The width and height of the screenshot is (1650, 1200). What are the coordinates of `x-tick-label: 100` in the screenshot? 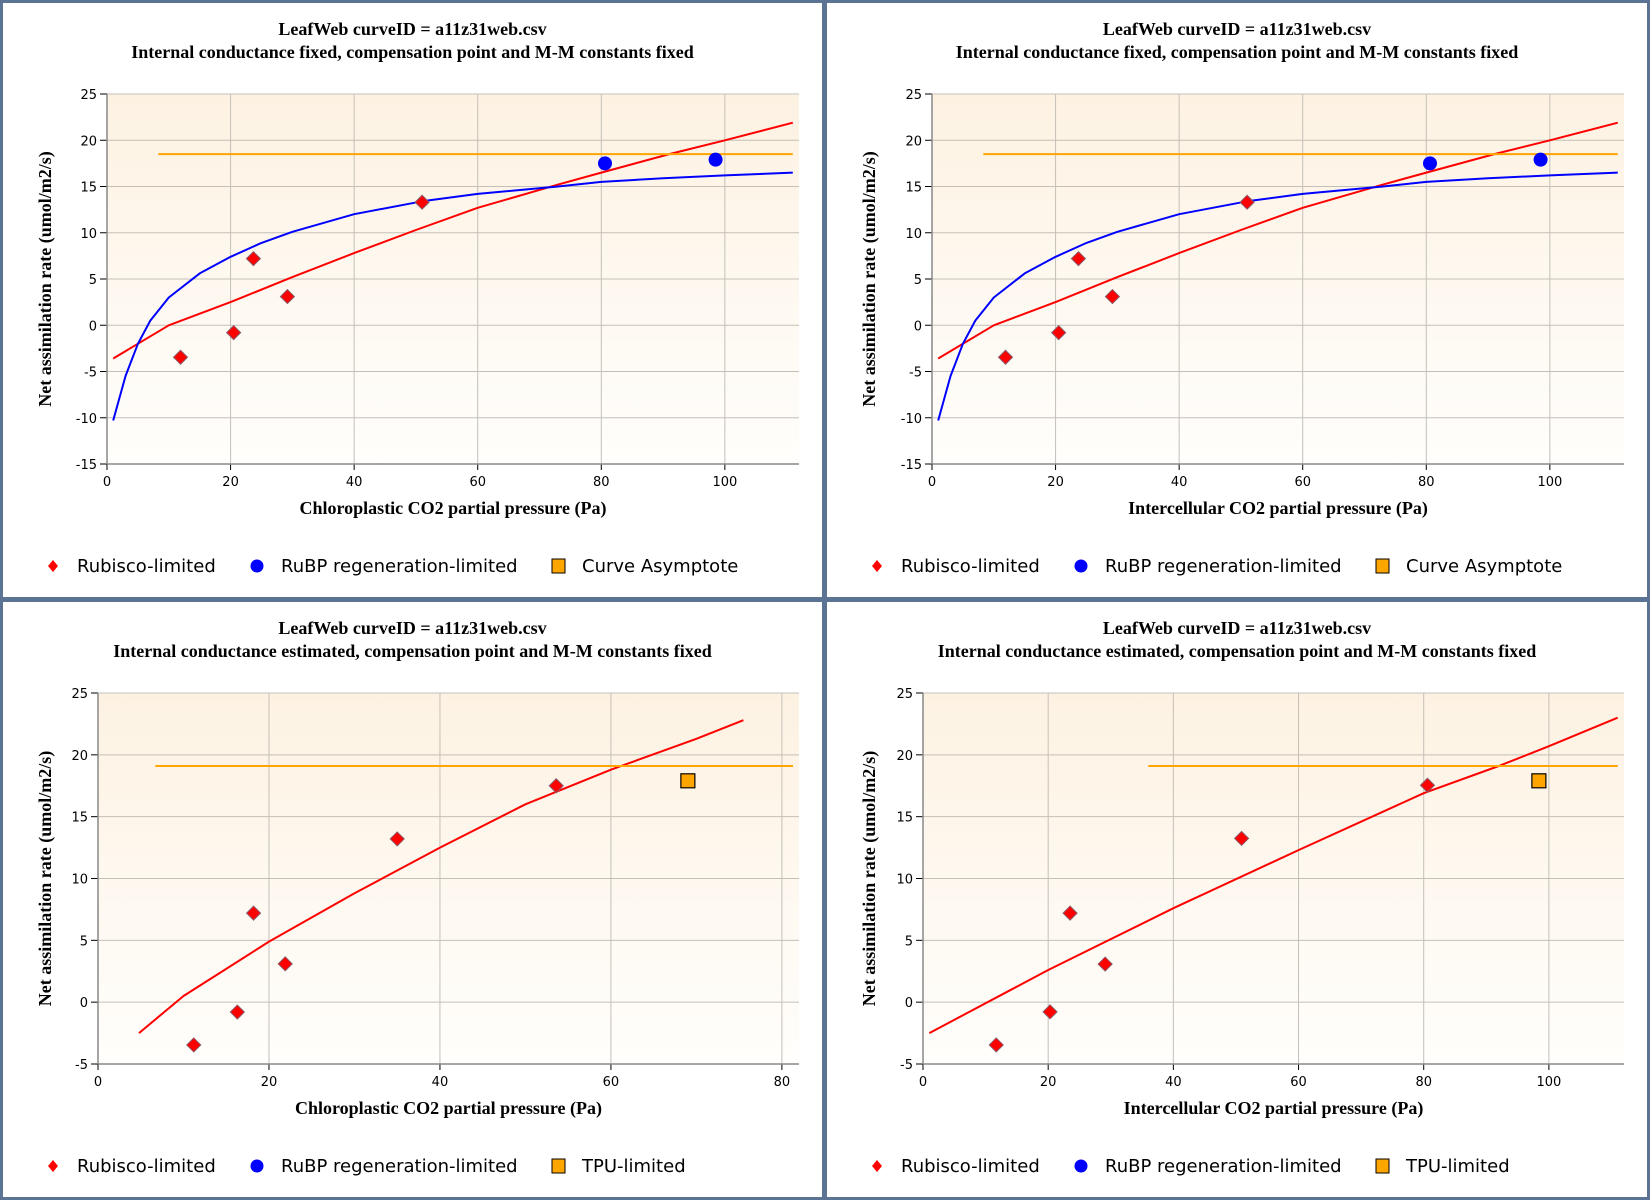 It's located at (724, 482).